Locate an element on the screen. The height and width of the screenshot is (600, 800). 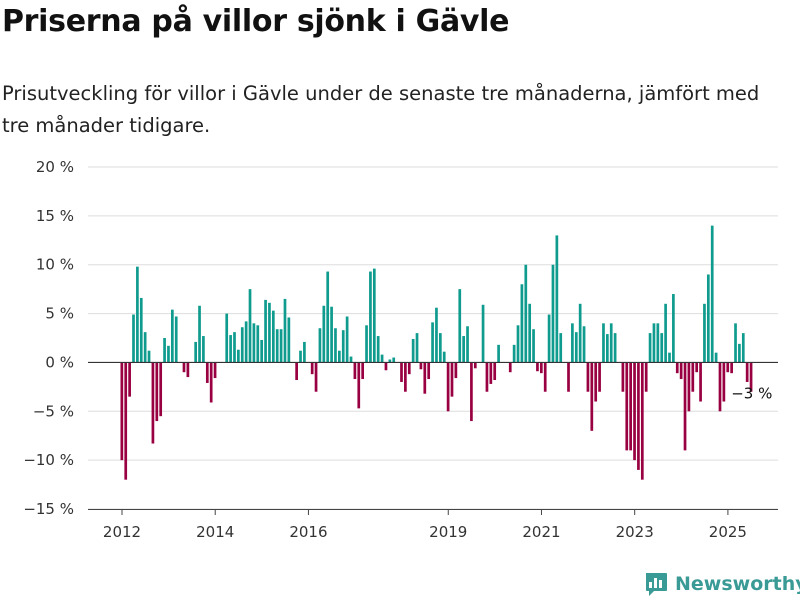
x-tick-label: 2016 is located at coordinates (308, 532).